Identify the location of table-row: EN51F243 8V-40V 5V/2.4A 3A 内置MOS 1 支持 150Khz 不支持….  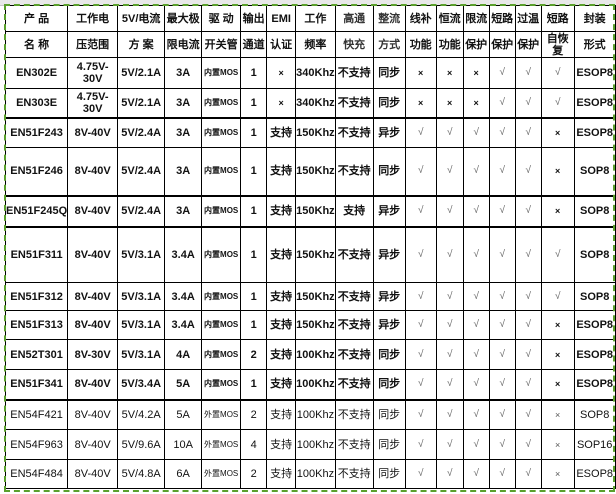
(310, 132).